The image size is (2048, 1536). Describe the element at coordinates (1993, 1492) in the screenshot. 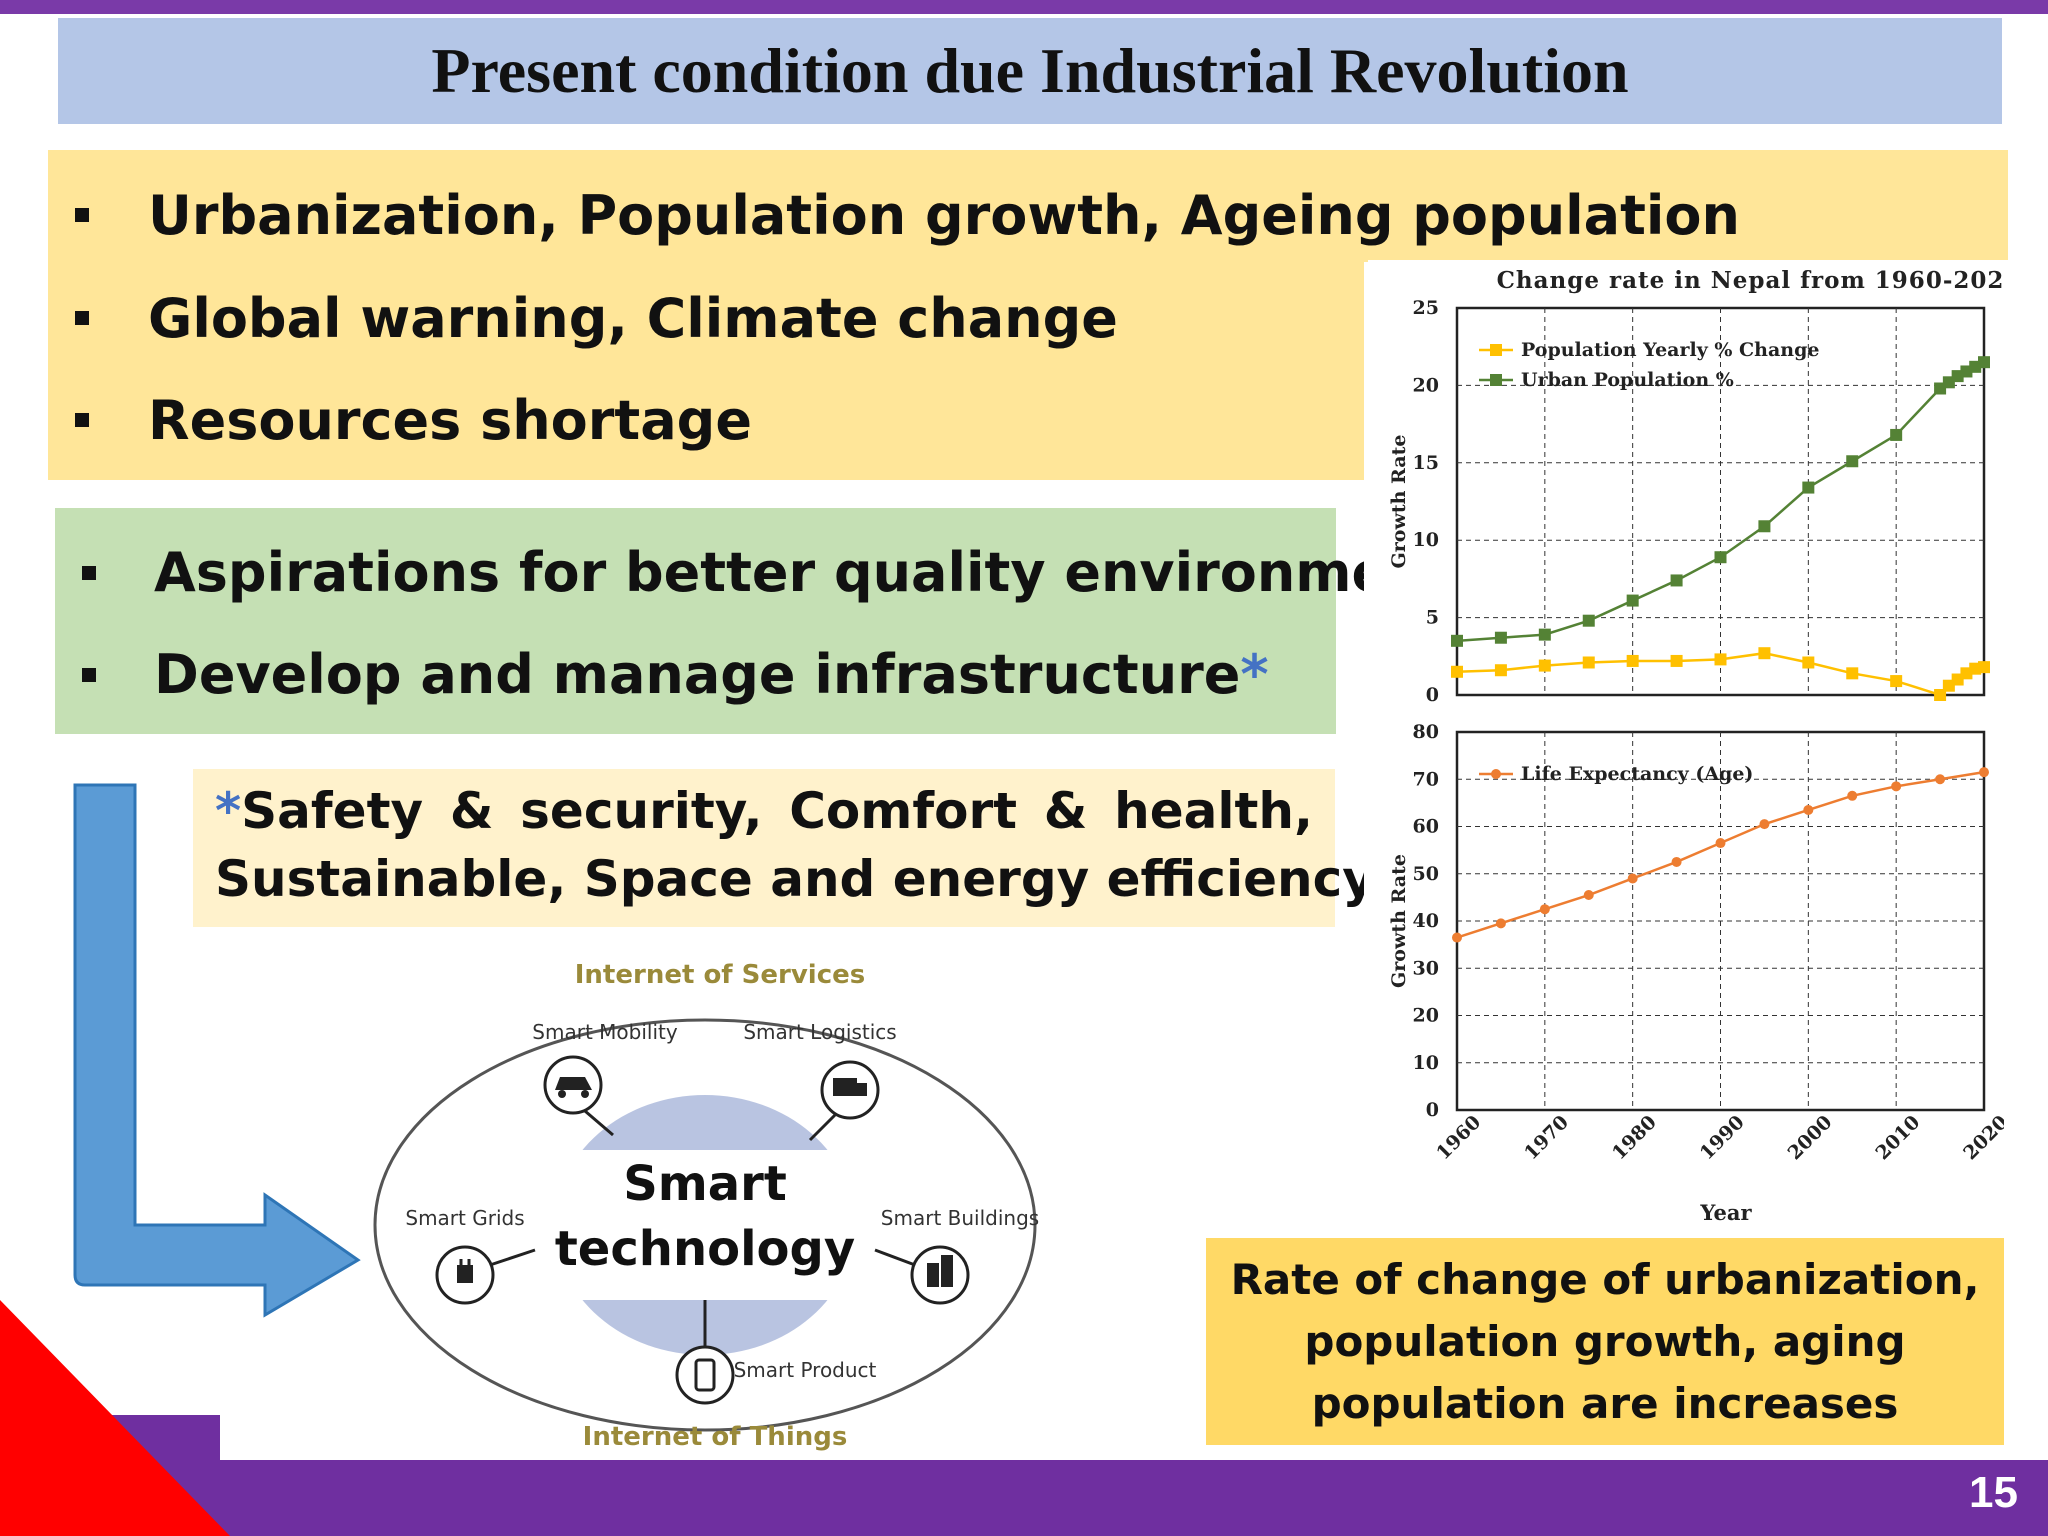

I see `slide-number: 15` at that location.